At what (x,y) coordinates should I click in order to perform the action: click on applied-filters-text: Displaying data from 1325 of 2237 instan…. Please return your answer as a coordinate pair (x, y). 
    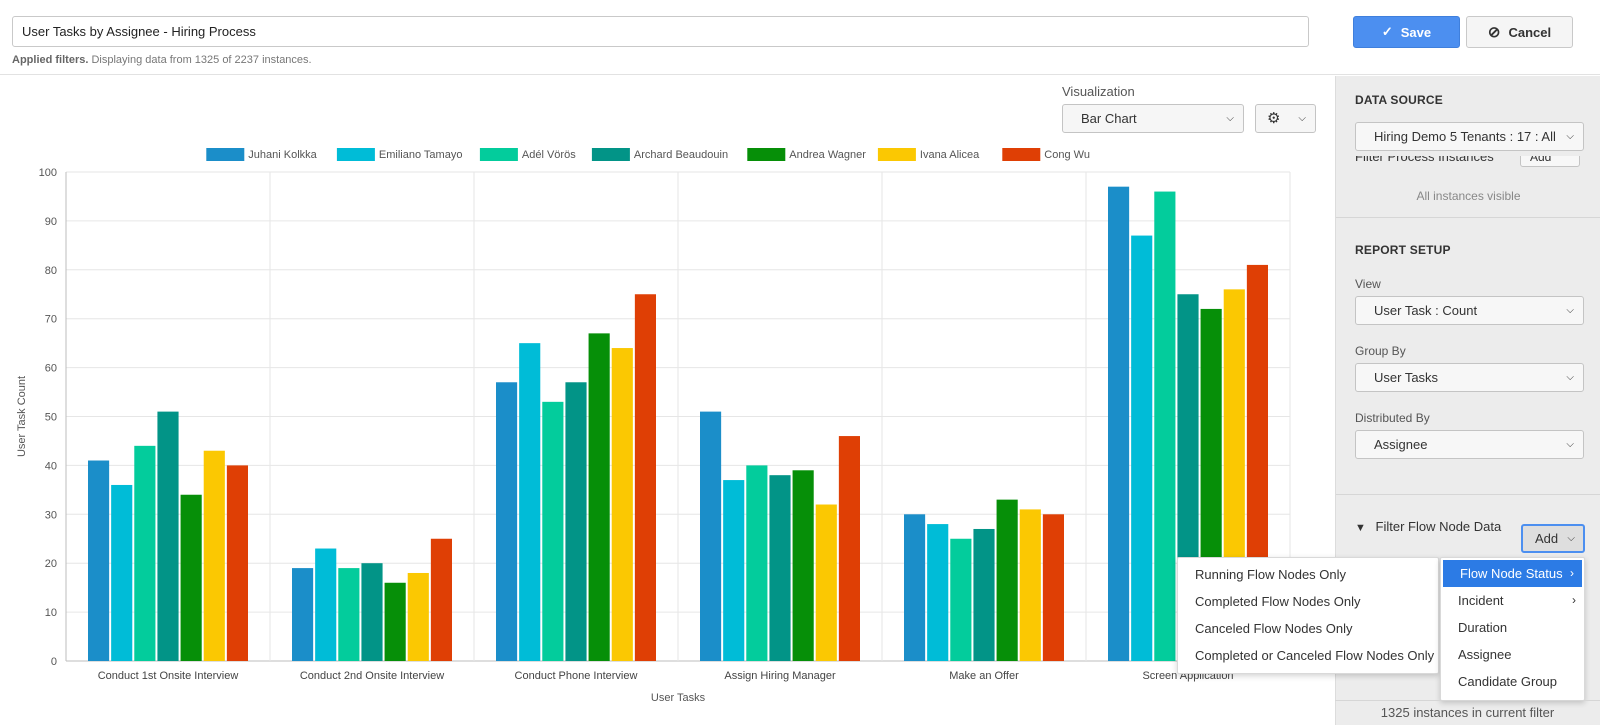
    Looking at the image, I should click on (201, 60).